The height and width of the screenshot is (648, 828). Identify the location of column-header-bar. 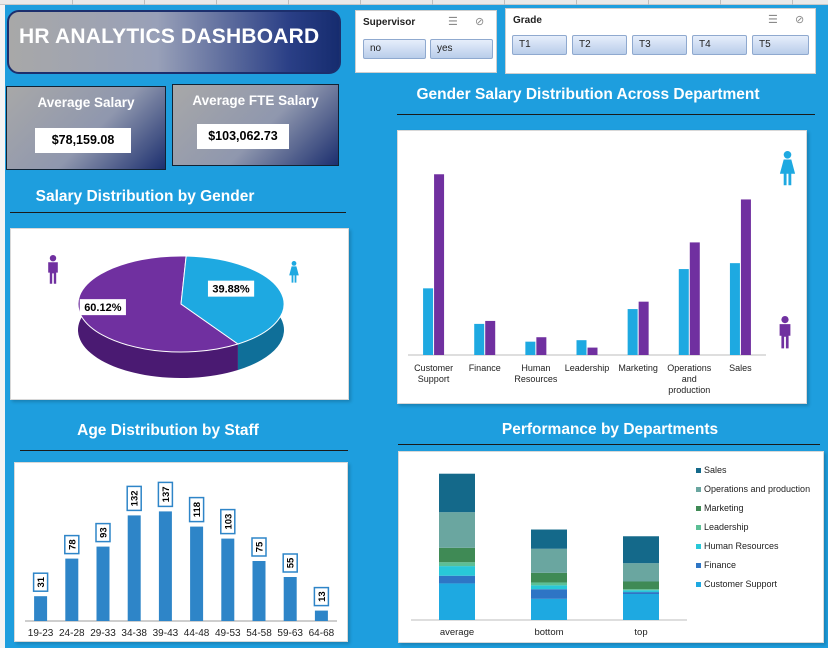
(414, 2).